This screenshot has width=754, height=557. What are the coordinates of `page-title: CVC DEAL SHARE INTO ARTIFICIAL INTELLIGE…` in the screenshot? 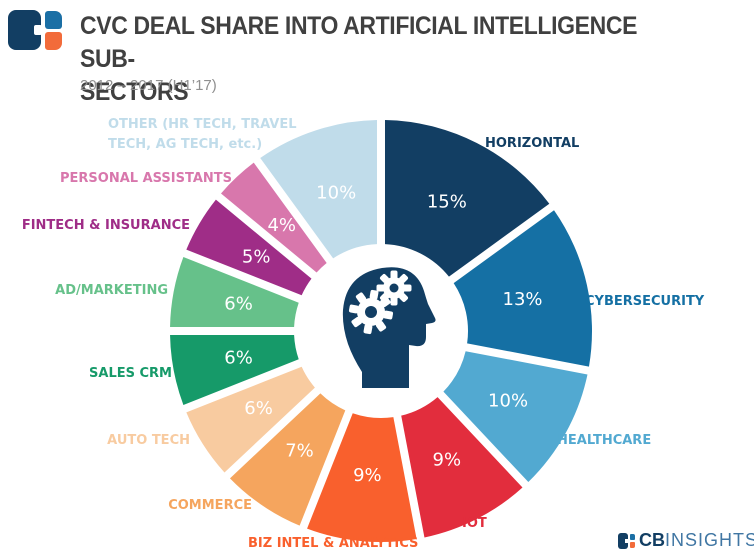 It's located at (388, 59).